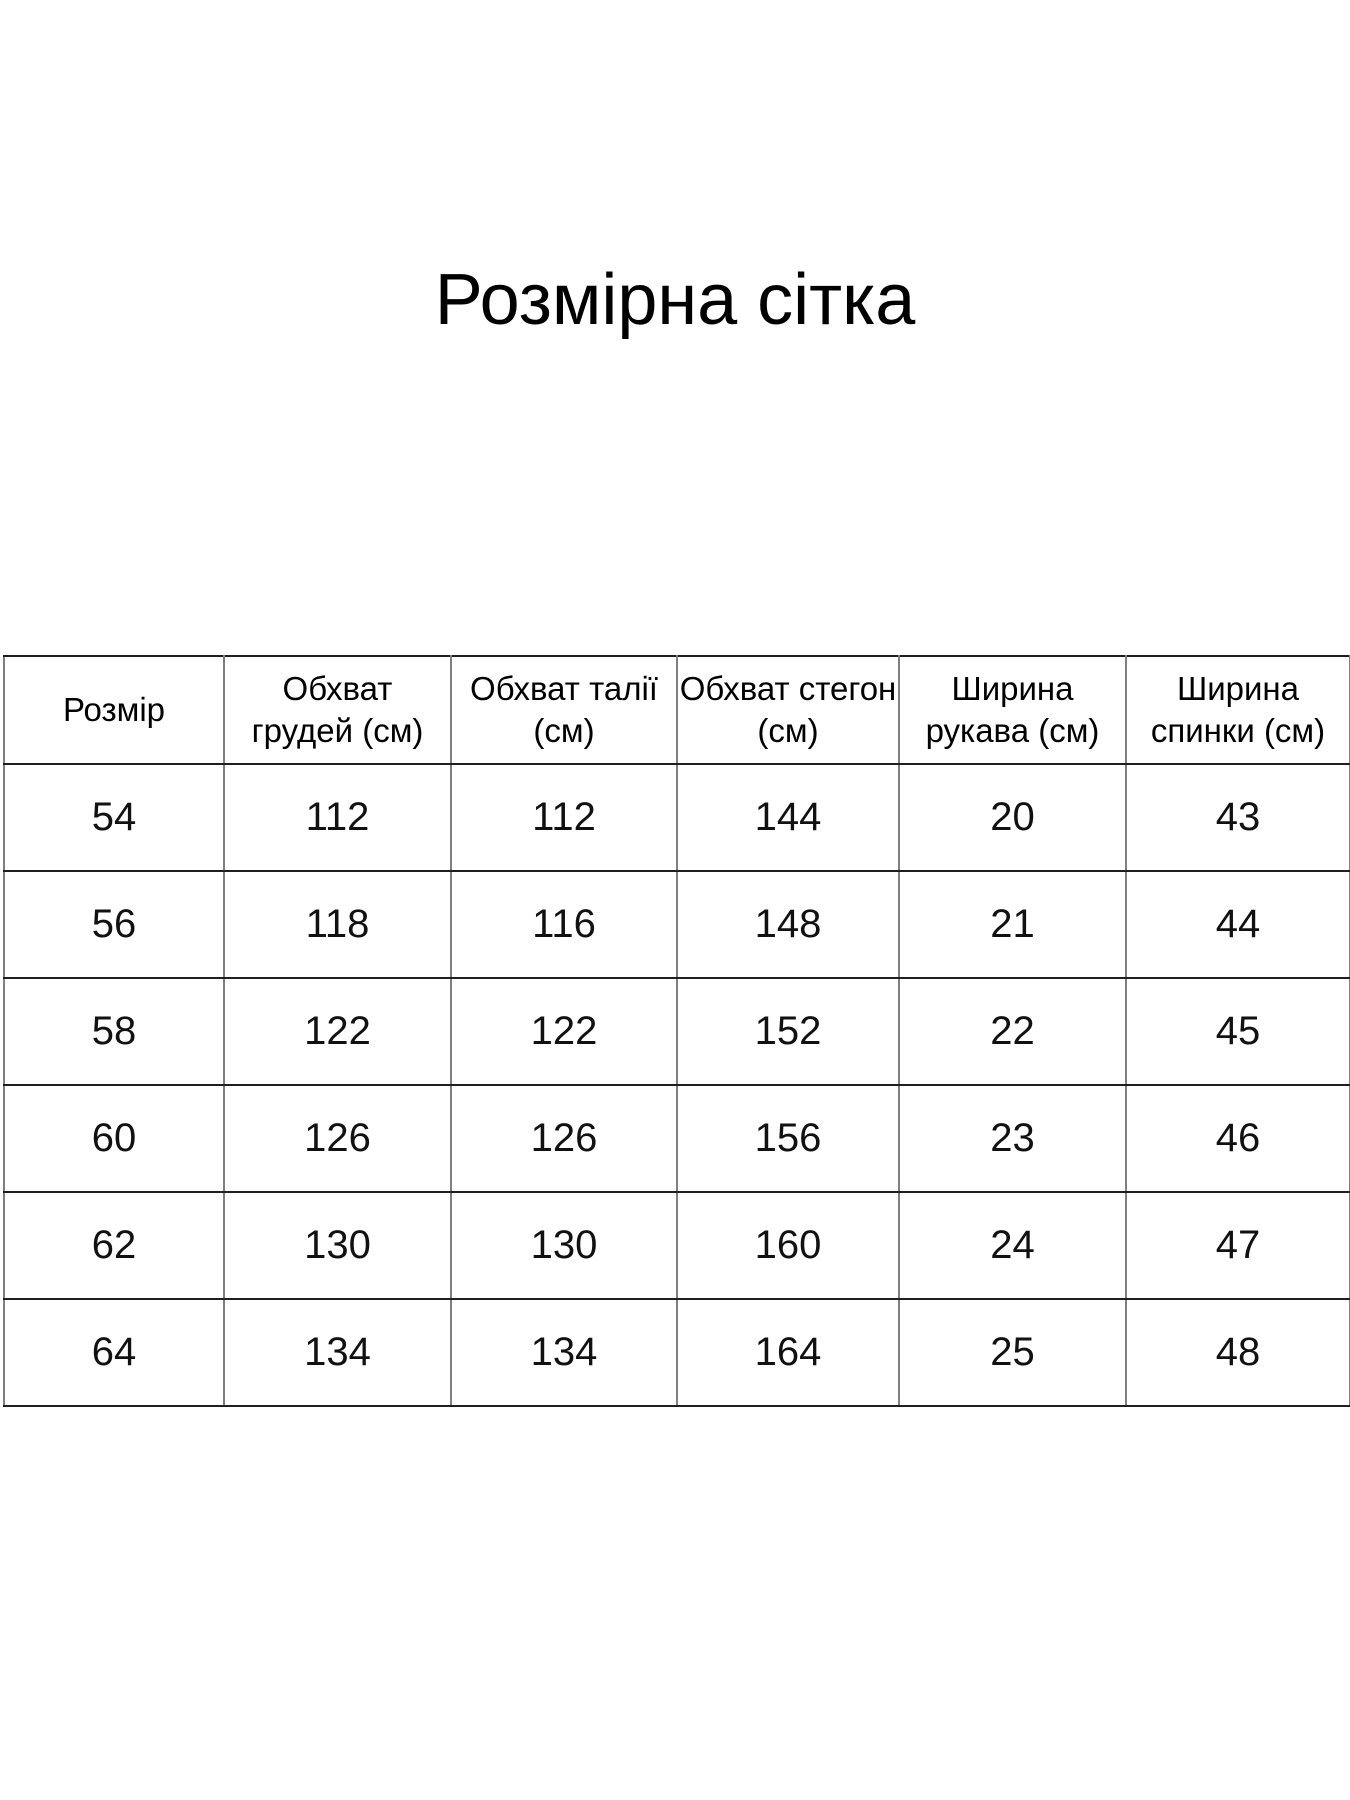 Image resolution: width=1350 pixels, height=1800 pixels. What do you see at coordinates (788, 1245) in the screenshot?
I see `measurement-cell: 160` at bounding box center [788, 1245].